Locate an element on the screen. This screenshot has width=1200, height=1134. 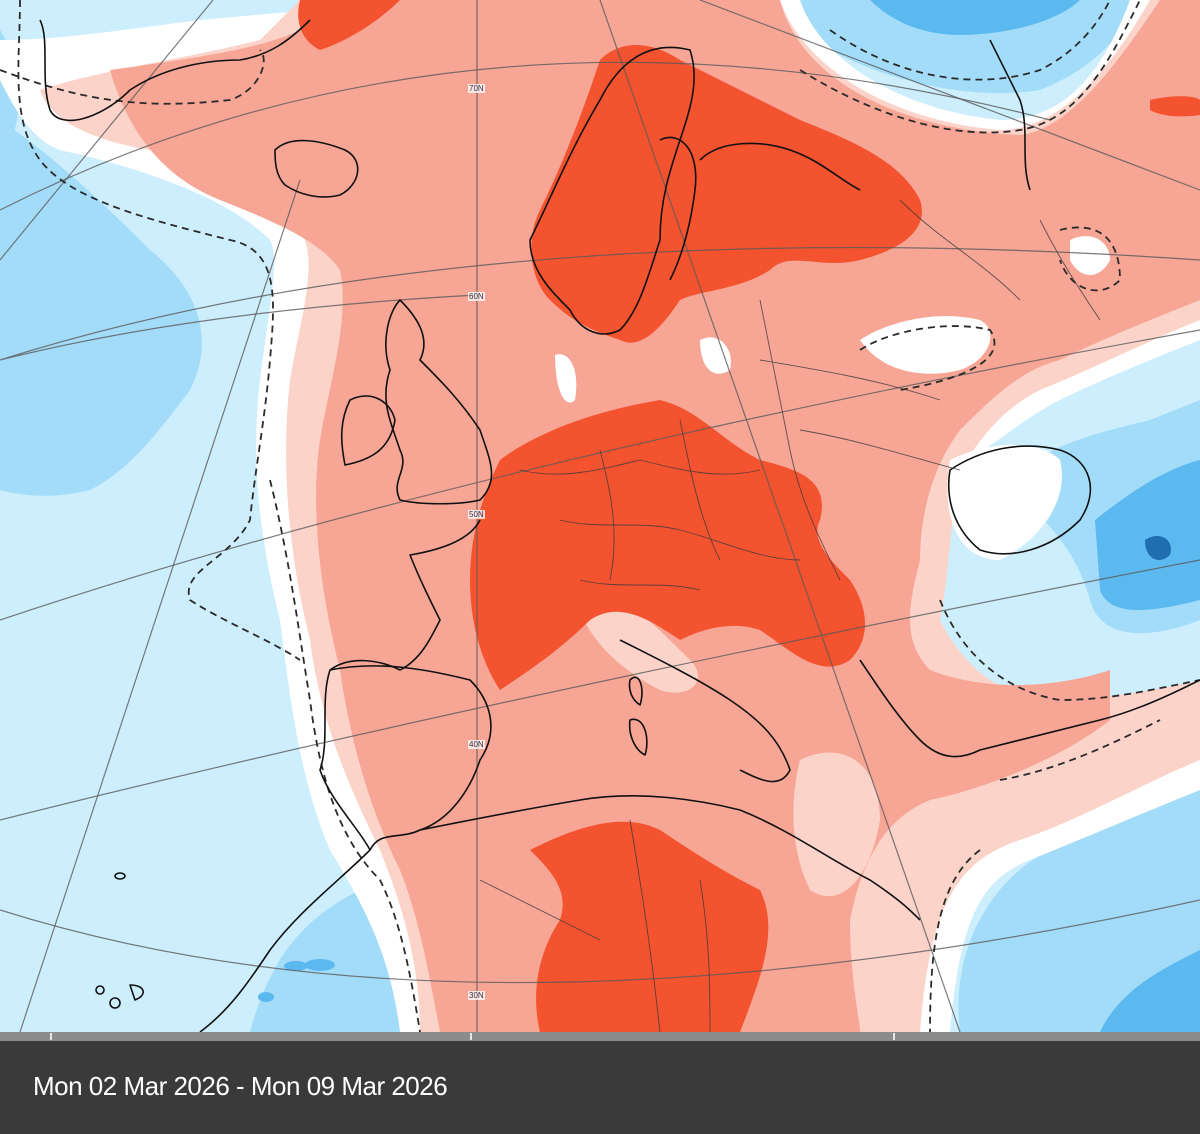
latitude-label-70n: 70N is located at coordinates (476, 88).